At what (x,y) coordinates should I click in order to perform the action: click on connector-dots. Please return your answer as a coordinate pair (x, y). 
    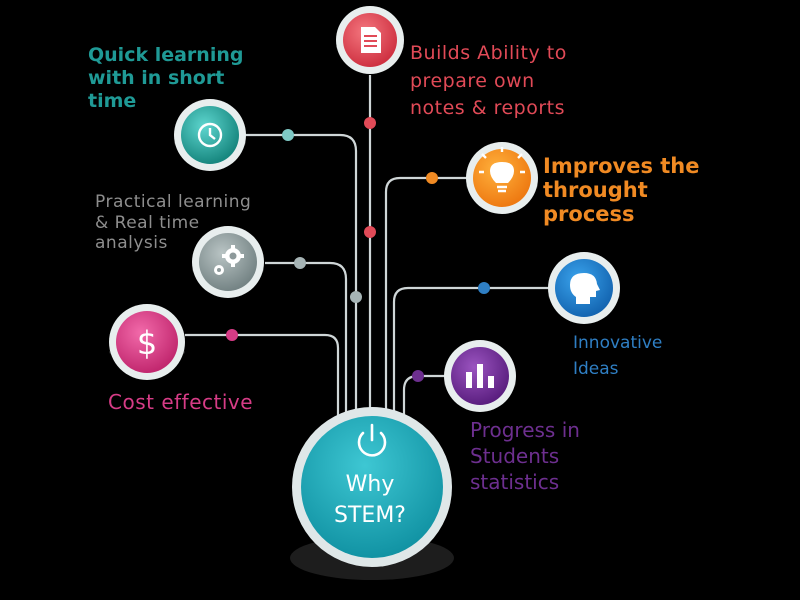
    Looking at the image, I should click on (358, 249).